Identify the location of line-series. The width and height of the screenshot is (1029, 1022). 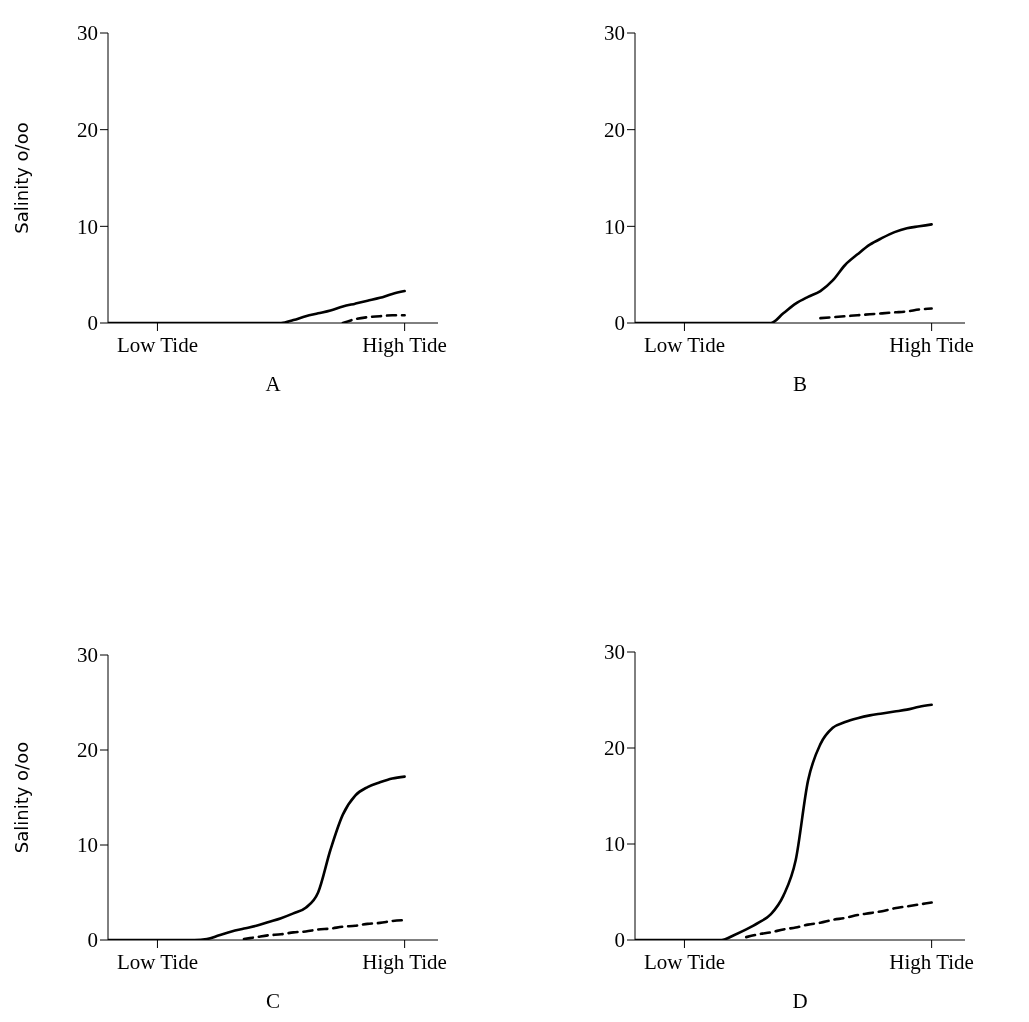
(876, 313).